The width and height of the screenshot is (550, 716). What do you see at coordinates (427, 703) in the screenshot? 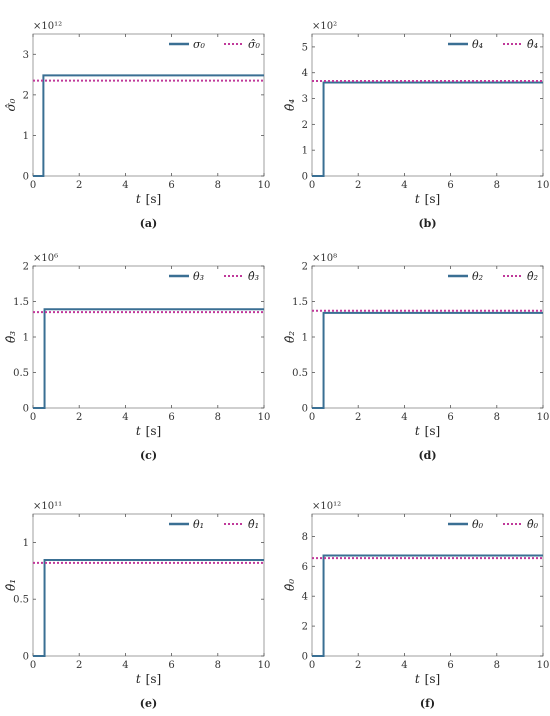
I see `panel-caption: (f)` at bounding box center [427, 703].